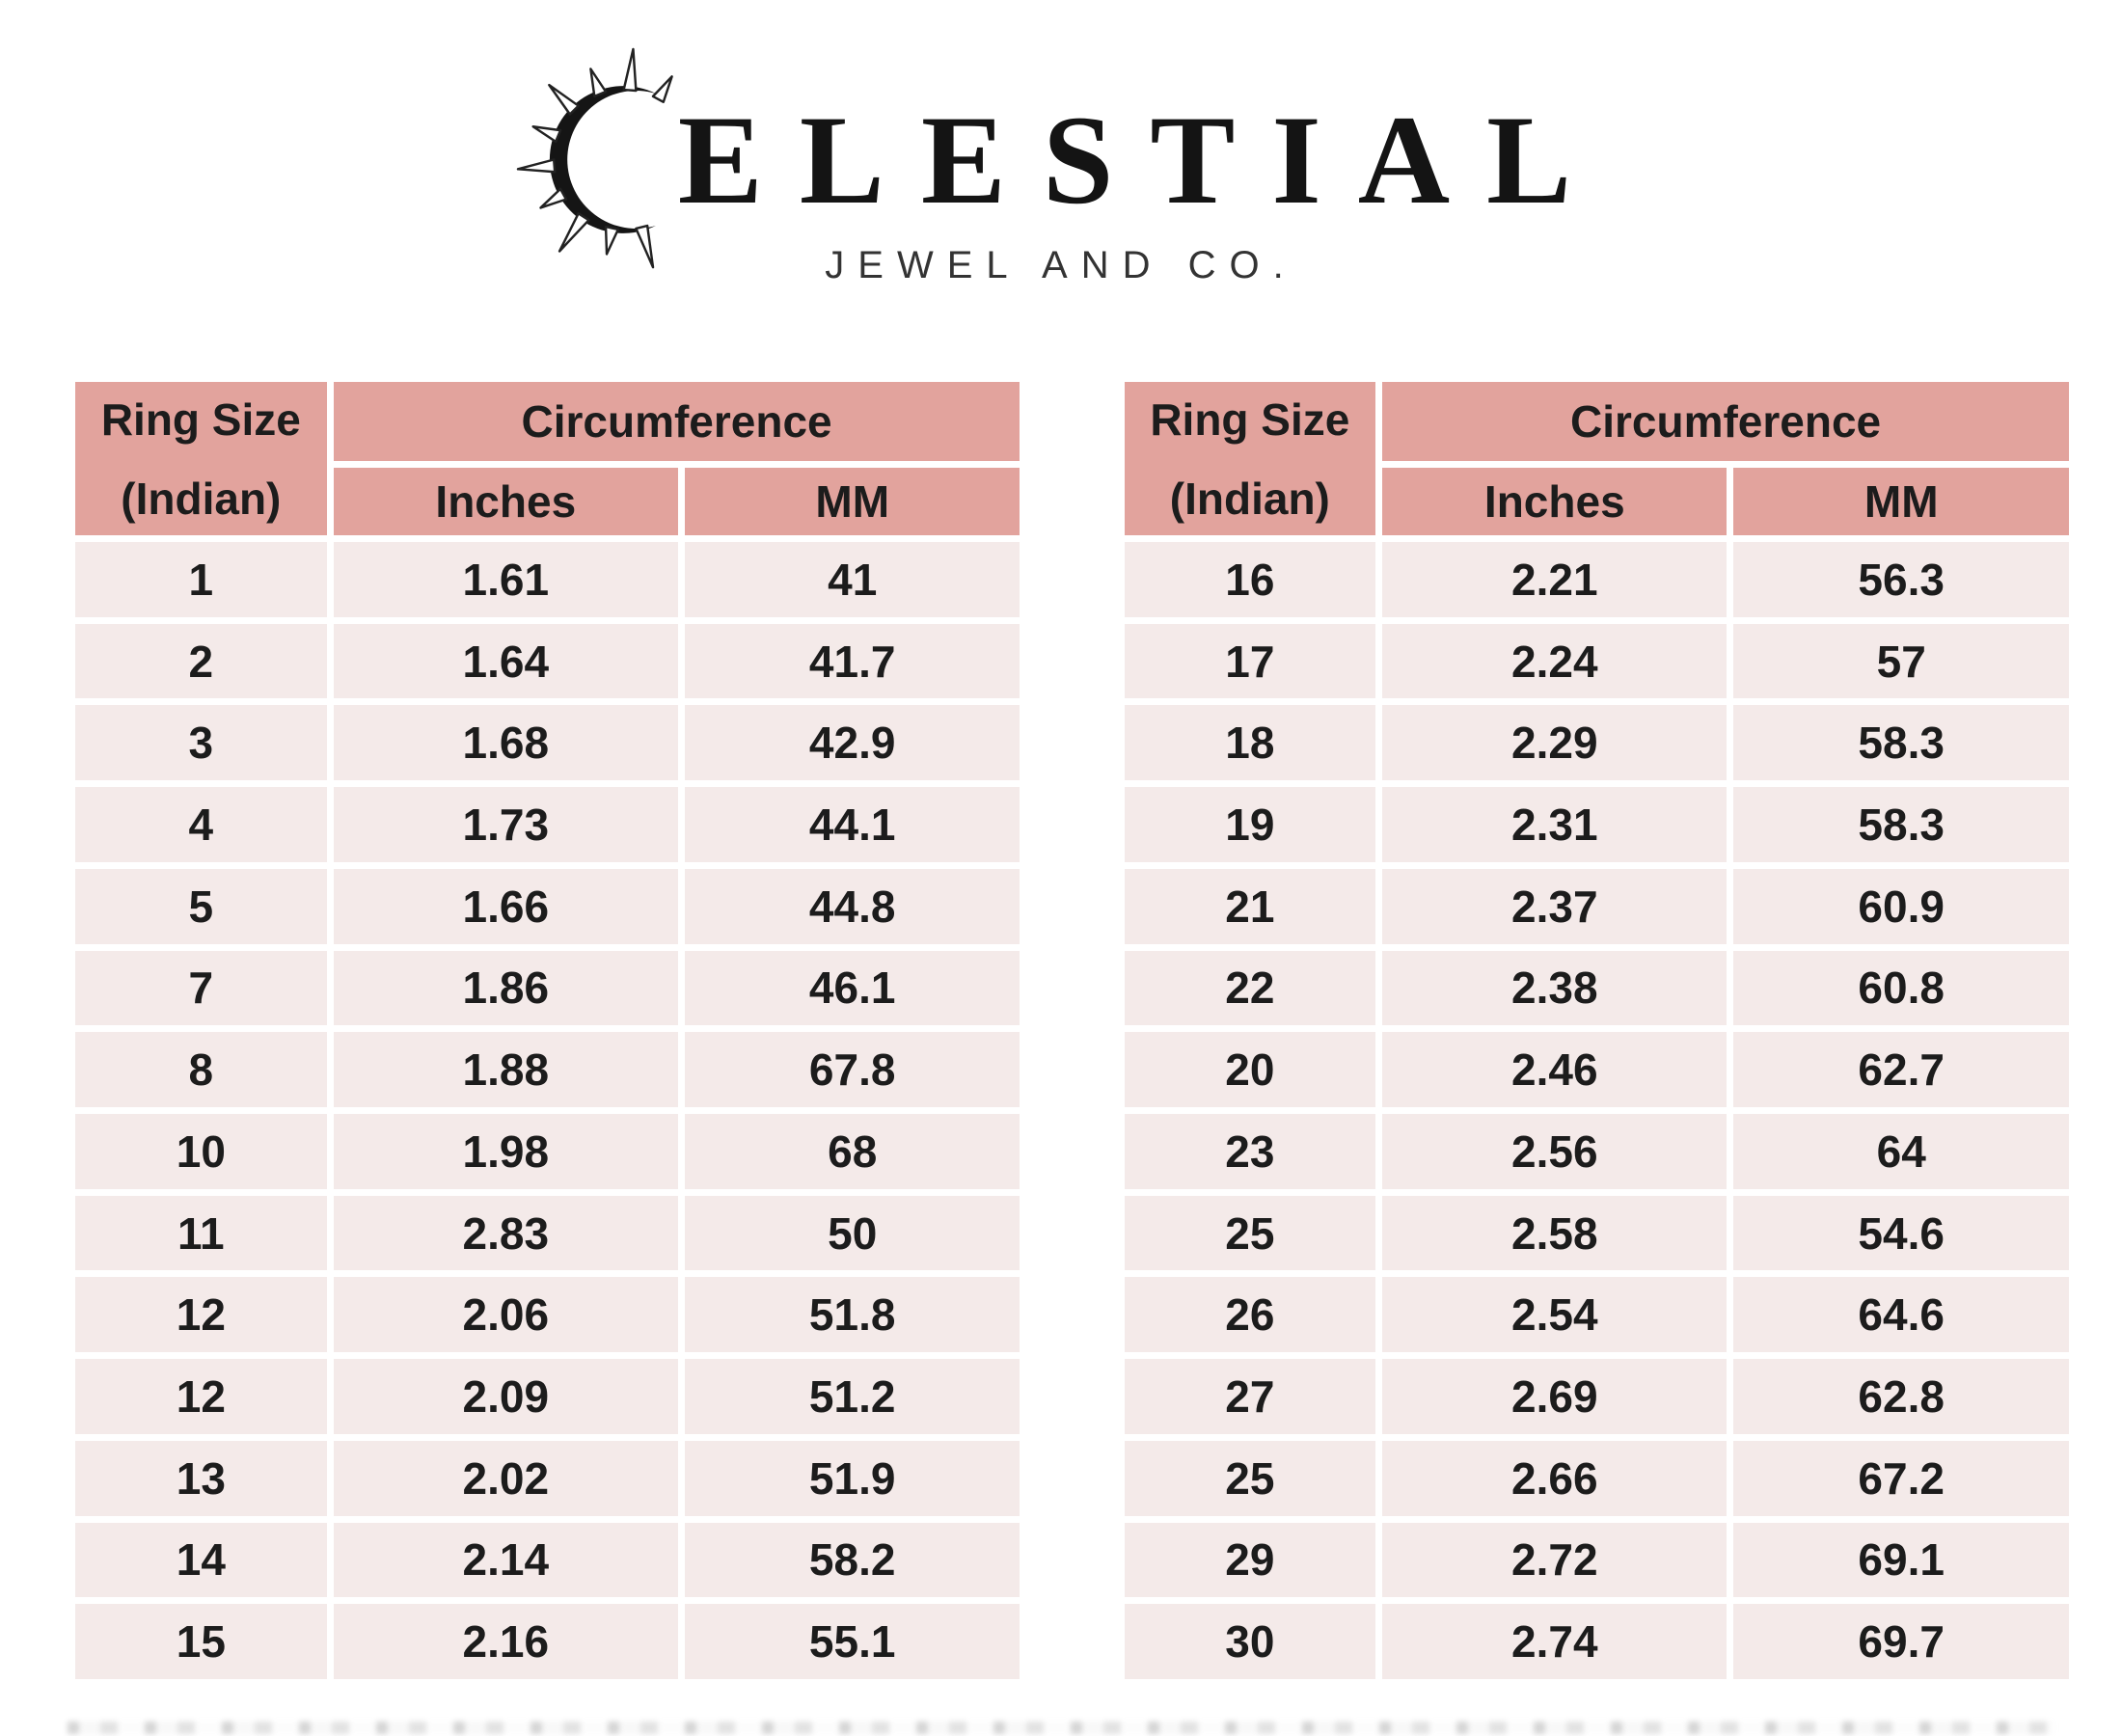  What do you see at coordinates (201, 580) in the screenshot?
I see `ring-size-cell: 1` at bounding box center [201, 580].